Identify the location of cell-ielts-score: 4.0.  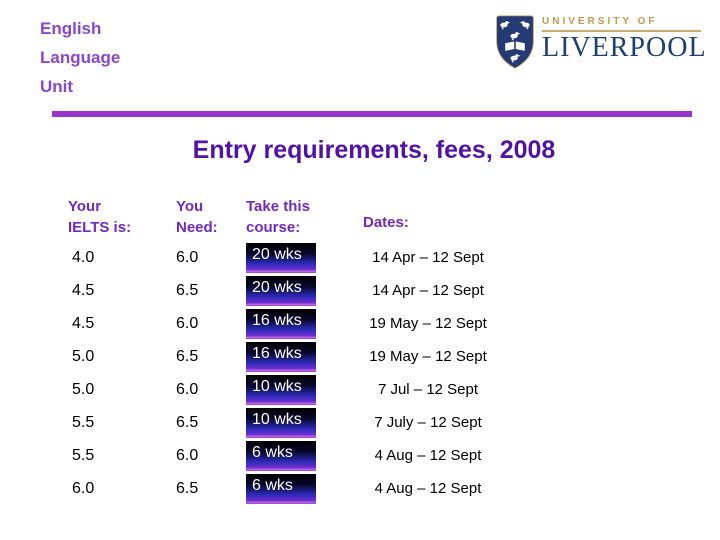
(83, 257).